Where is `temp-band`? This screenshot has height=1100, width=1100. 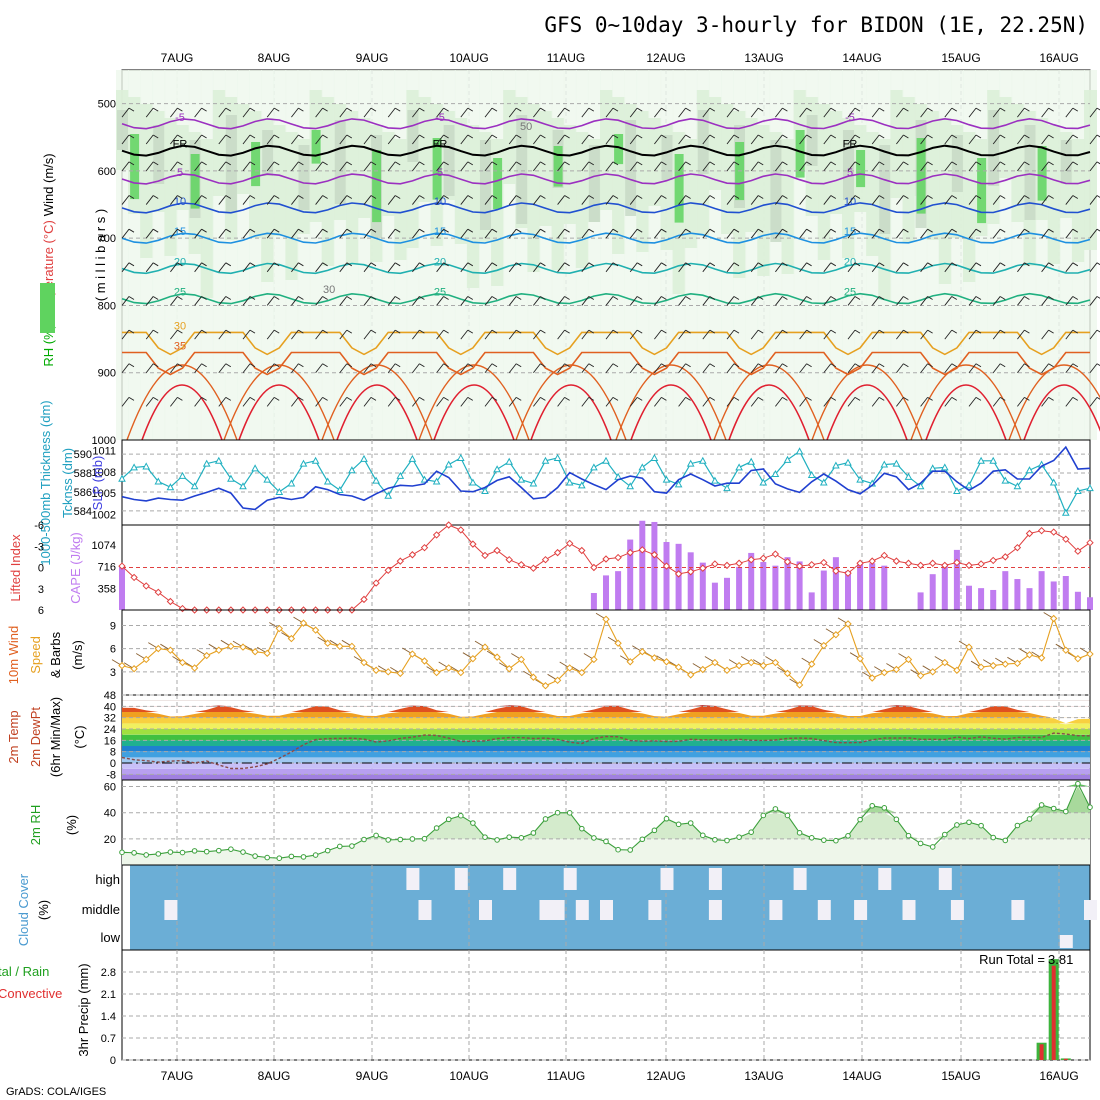
temp-band is located at coordinates (606, 777).